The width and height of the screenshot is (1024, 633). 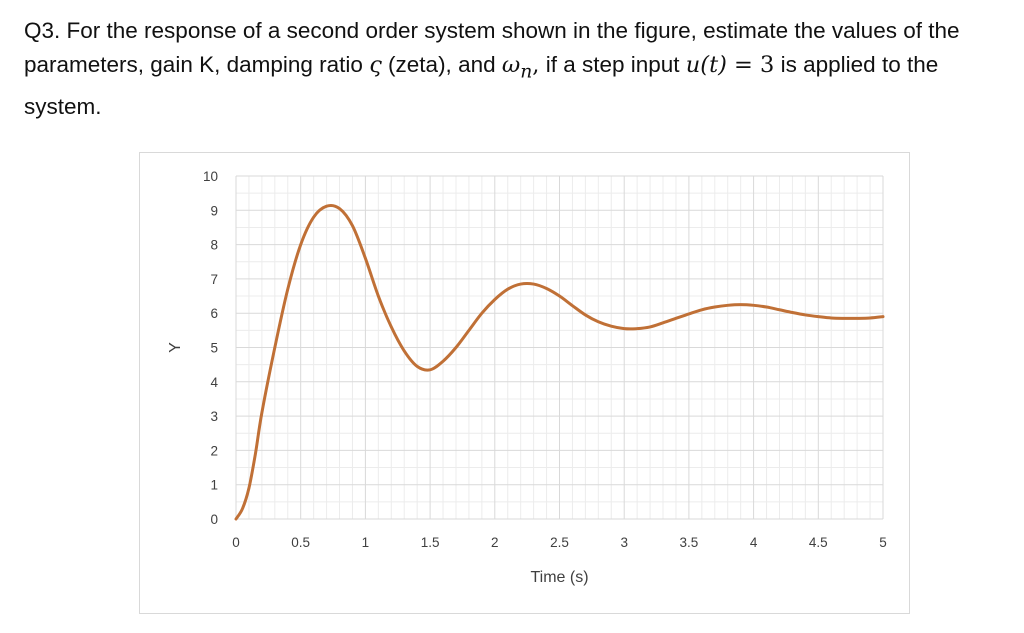 I want to click on y-tick-label: 3, so click(x=214, y=416).